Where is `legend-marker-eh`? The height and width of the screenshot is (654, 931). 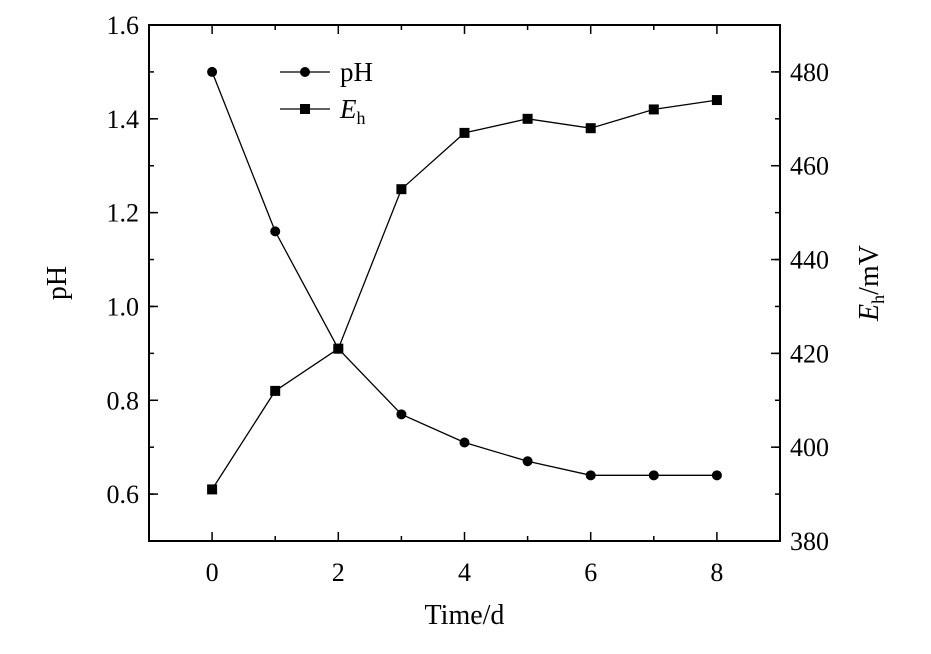 legend-marker-eh is located at coordinates (305, 109).